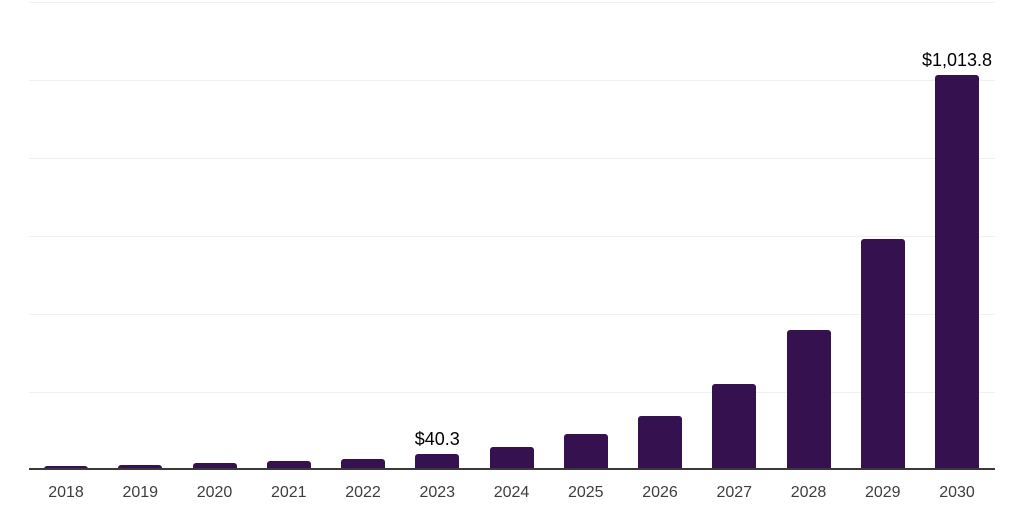 The height and width of the screenshot is (512, 1024). Describe the element at coordinates (734, 427) in the screenshot. I see `bar-2027` at that location.